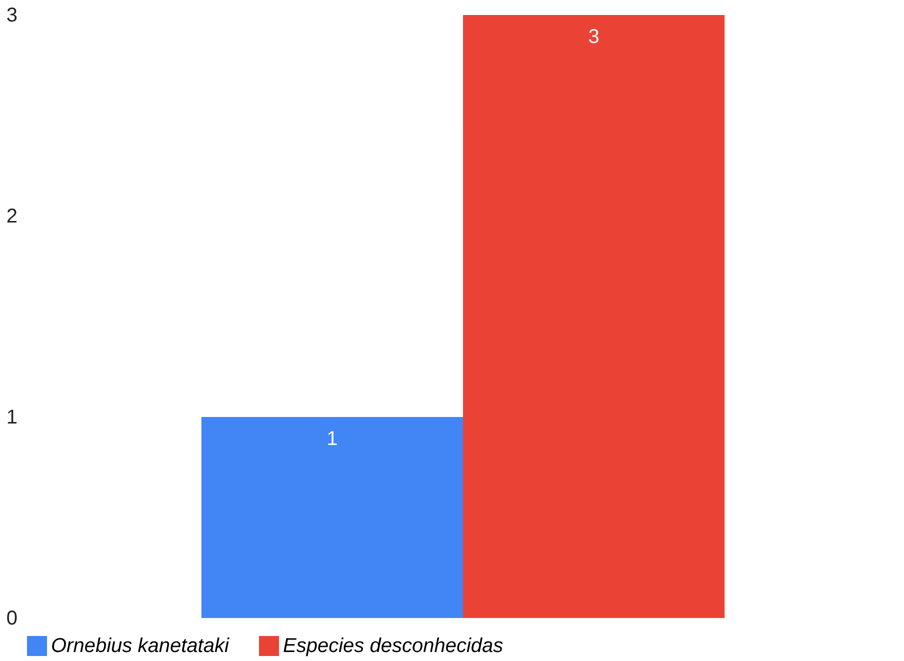  I want to click on data-label: 1, so click(332, 439).